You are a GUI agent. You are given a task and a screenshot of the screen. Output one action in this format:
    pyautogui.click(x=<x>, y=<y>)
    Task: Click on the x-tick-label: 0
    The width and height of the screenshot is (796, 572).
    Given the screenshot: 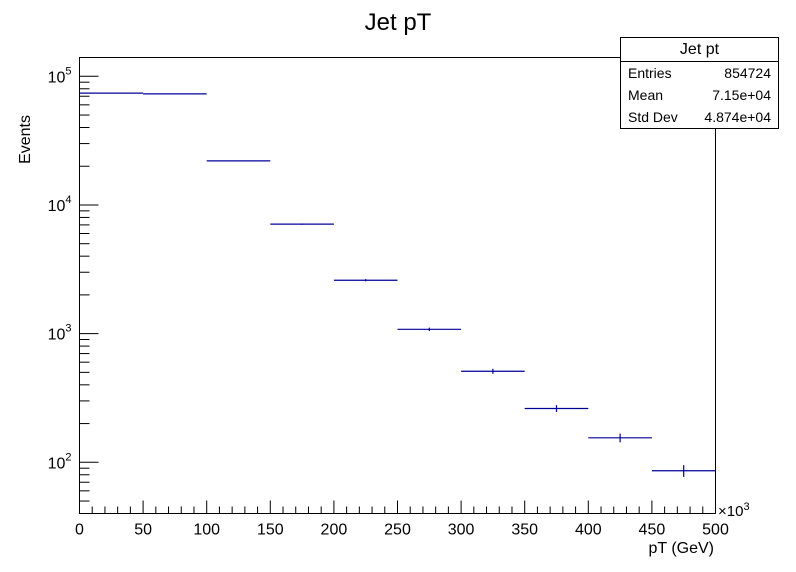 What is the action you would take?
    pyautogui.click(x=79, y=530)
    